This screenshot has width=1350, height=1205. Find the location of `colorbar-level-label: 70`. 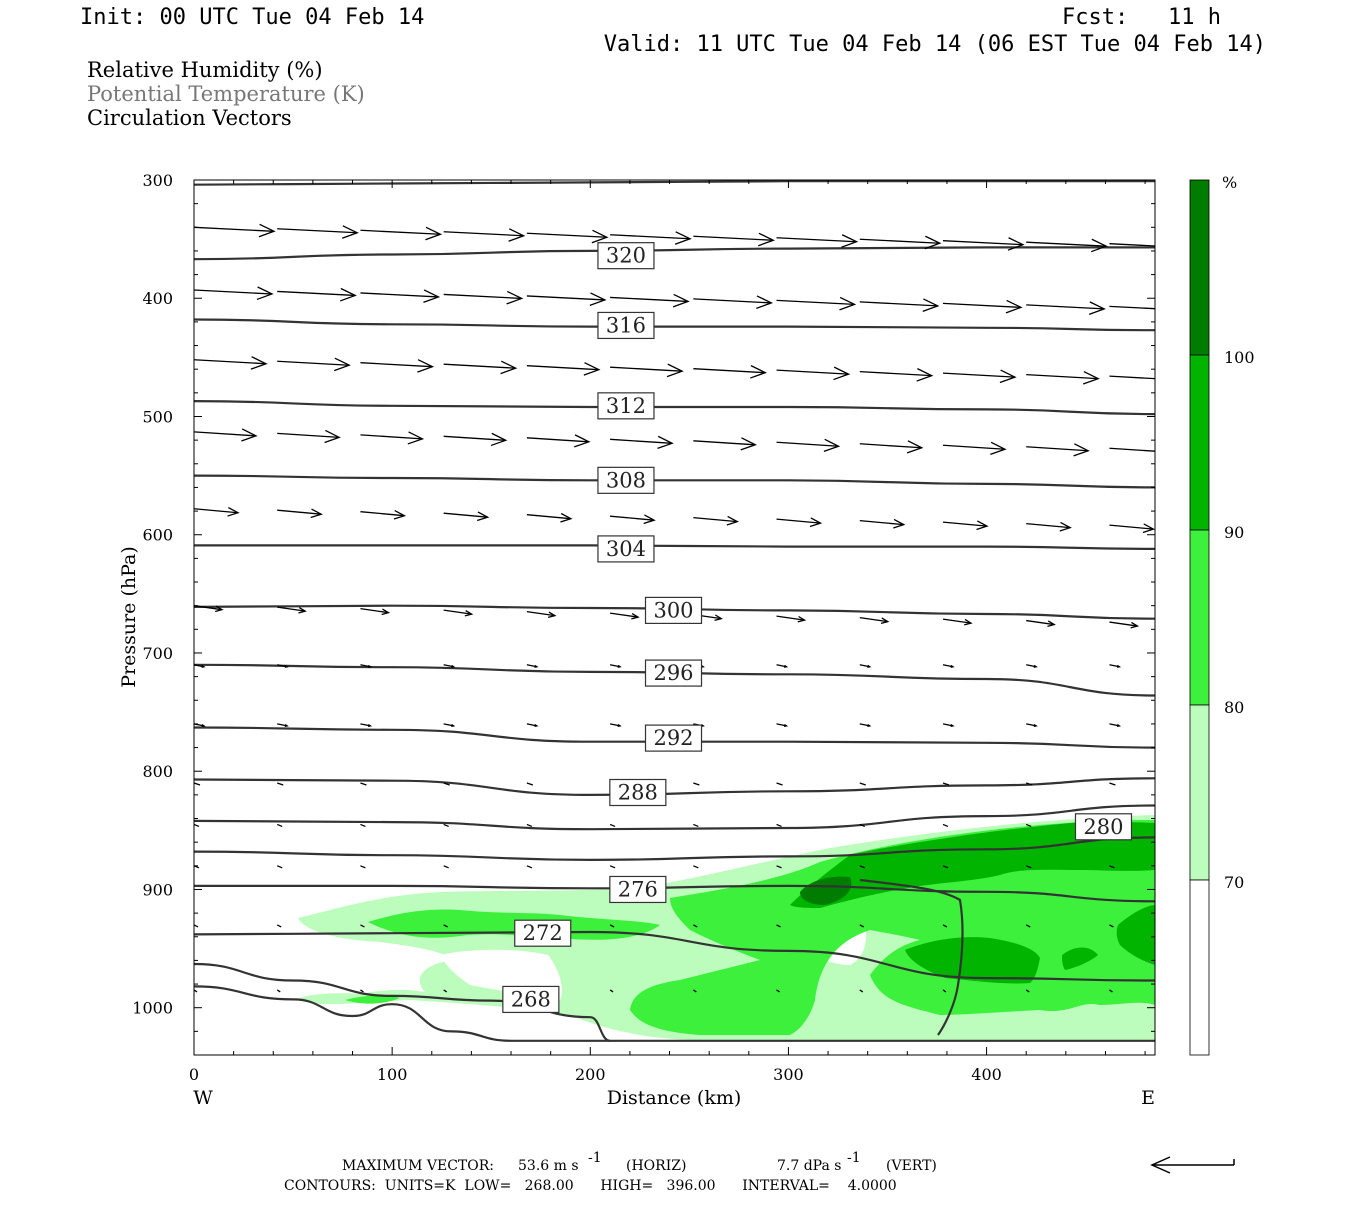

colorbar-level-label: 70 is located at coordinates (1234, 882).